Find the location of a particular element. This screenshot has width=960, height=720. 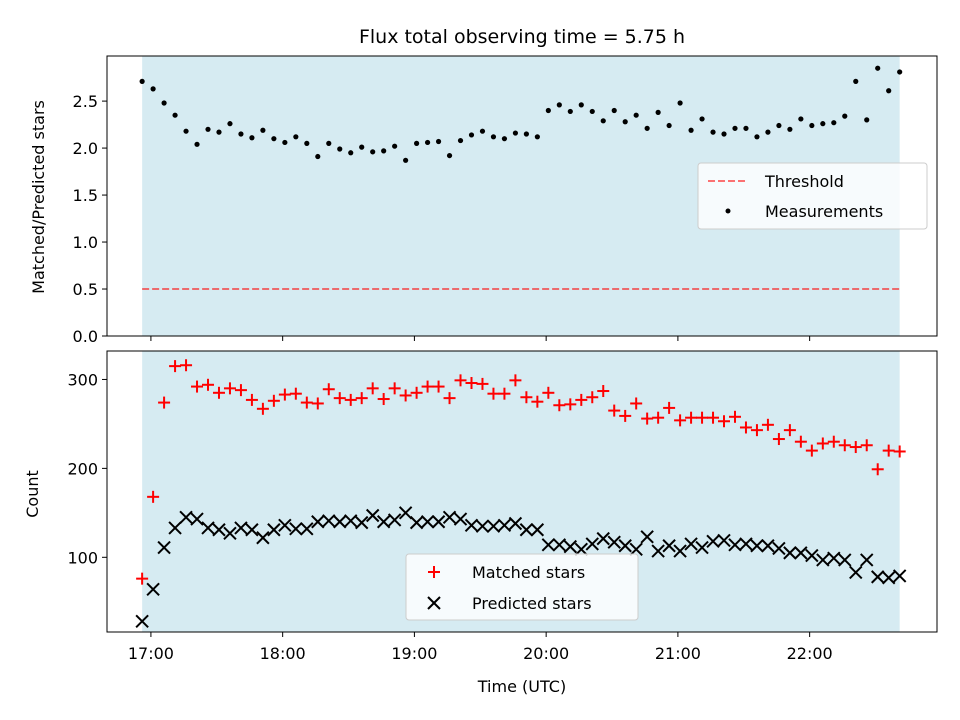

bottom-y-tick-label: 200 is located at coordinates (82, 468).